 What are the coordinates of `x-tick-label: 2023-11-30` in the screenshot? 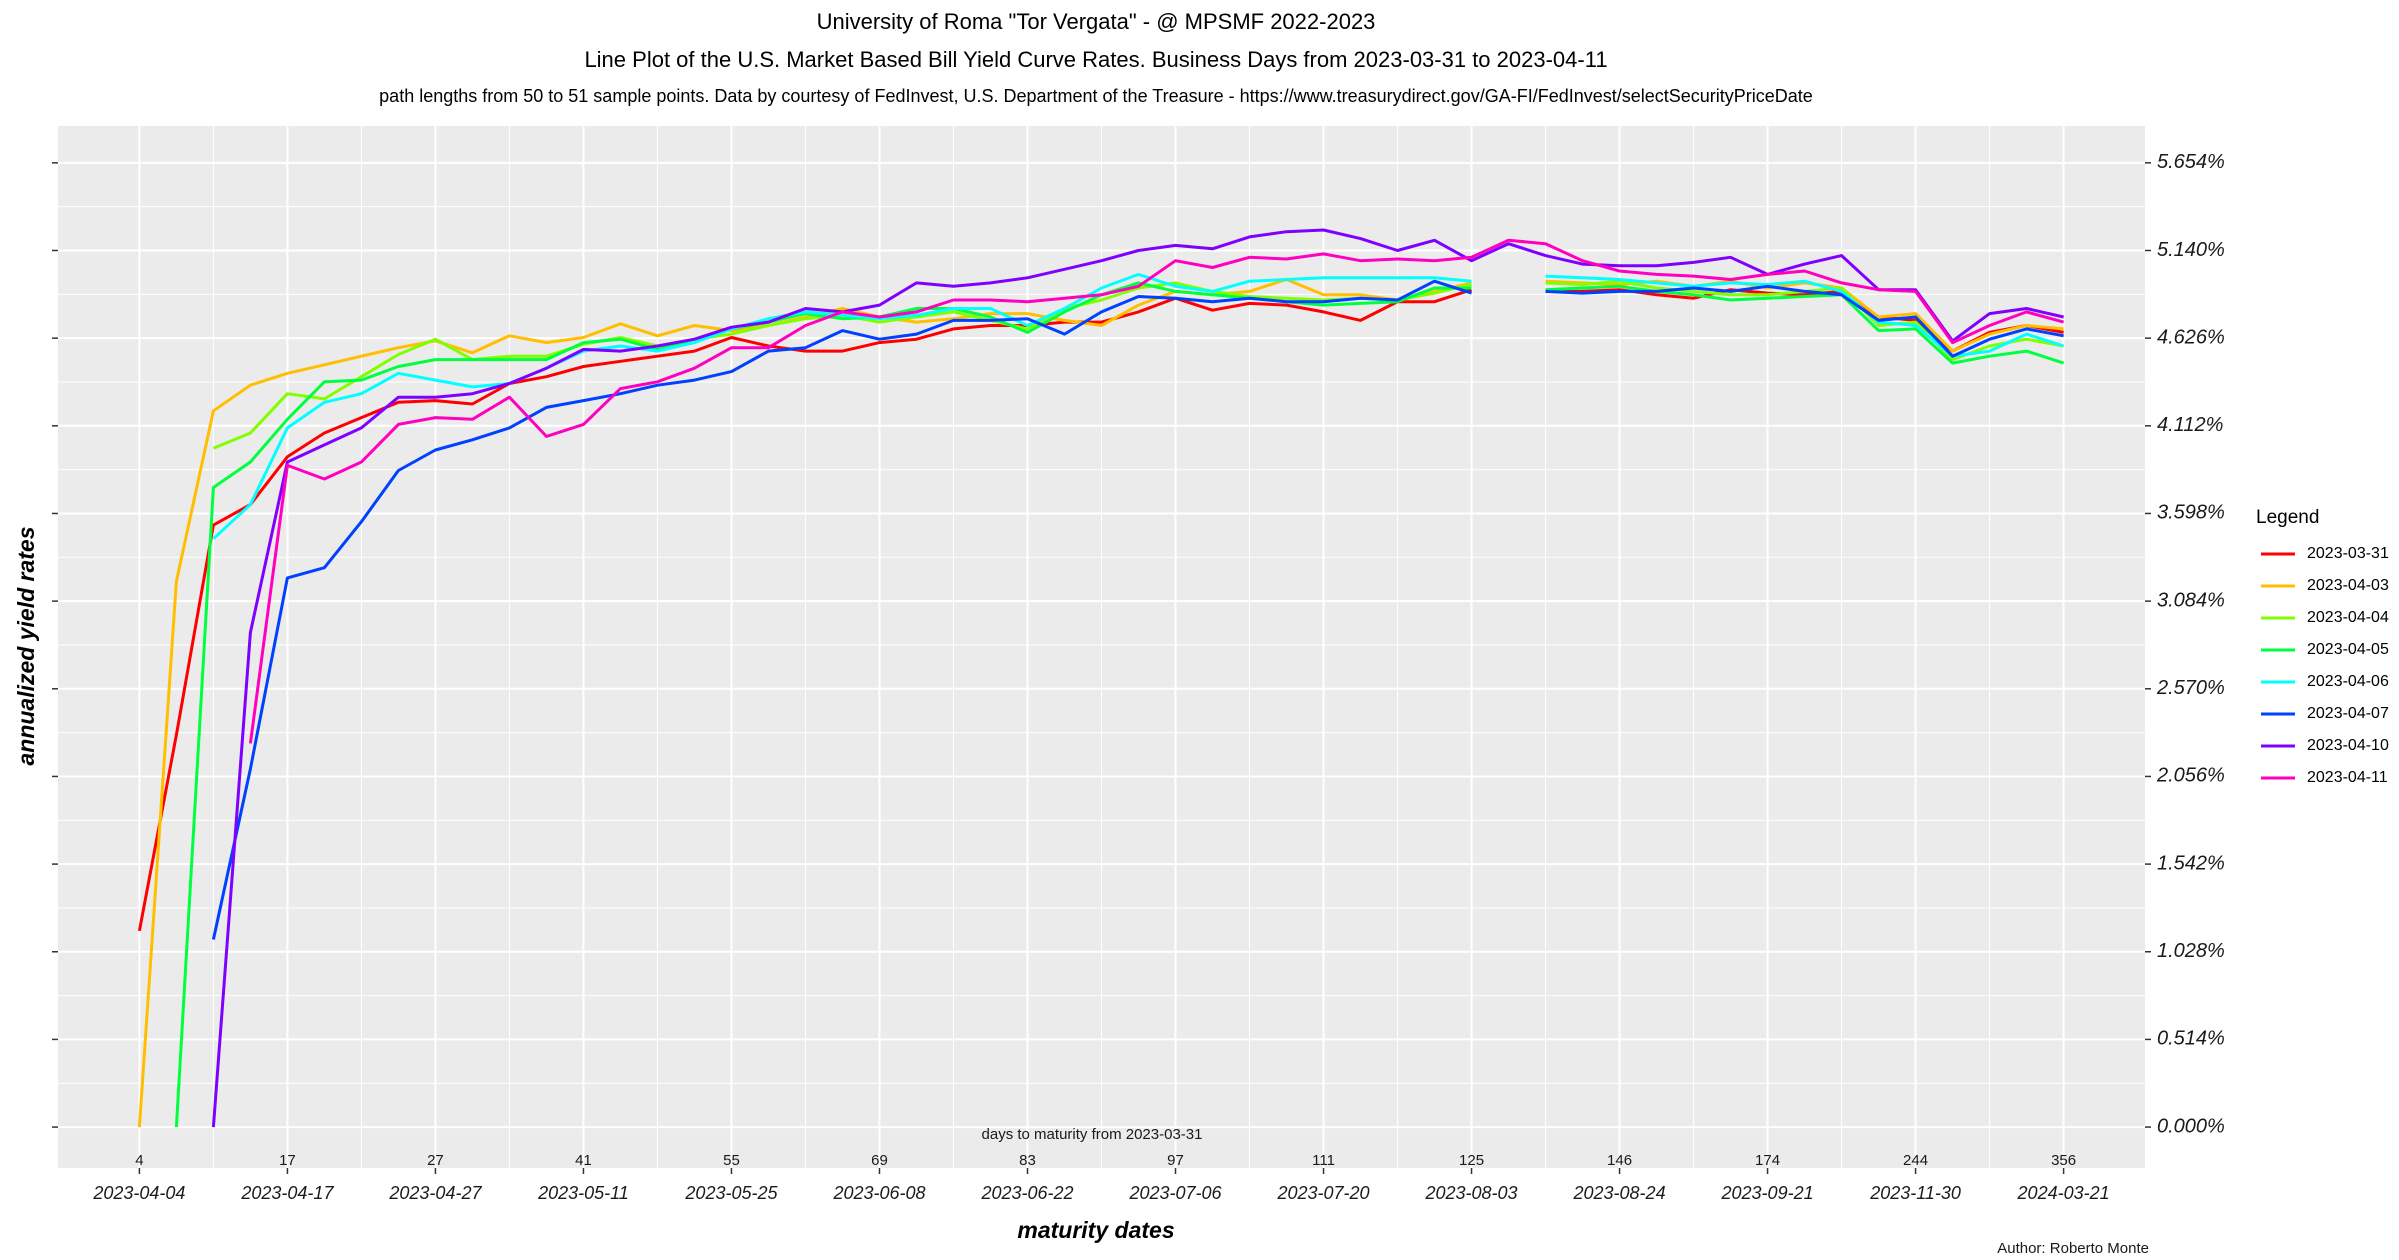 It's located at (1915, 1193).